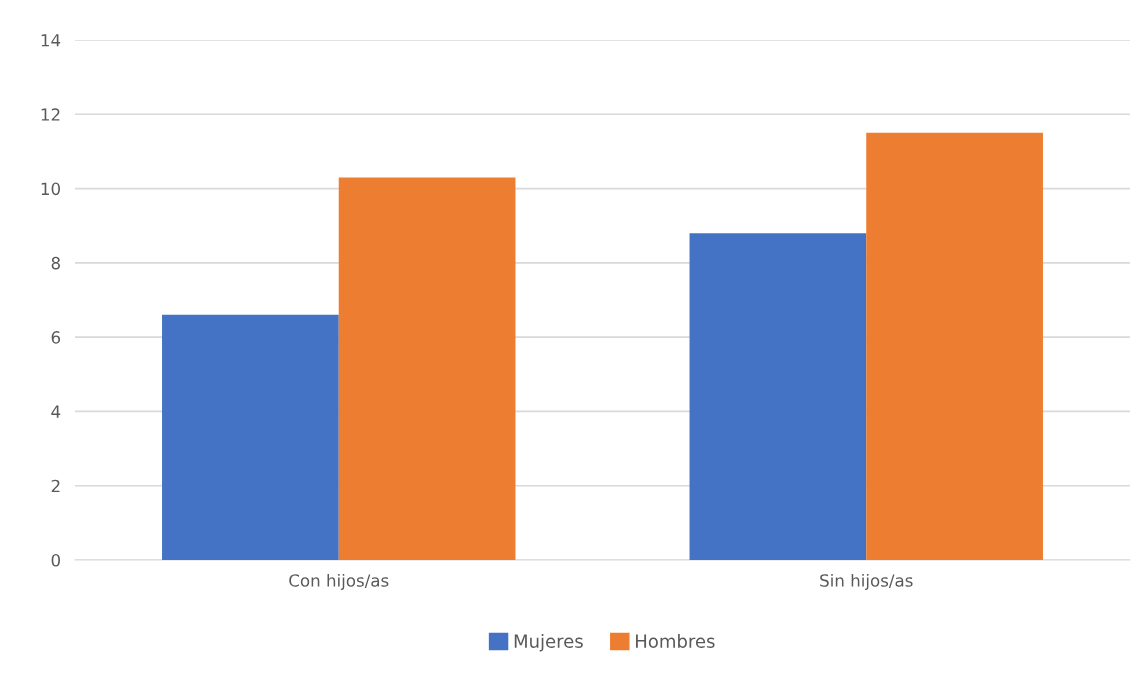 The image size is (1148, 677). I want to click on y-tick-label: 14, so click(51, 40).